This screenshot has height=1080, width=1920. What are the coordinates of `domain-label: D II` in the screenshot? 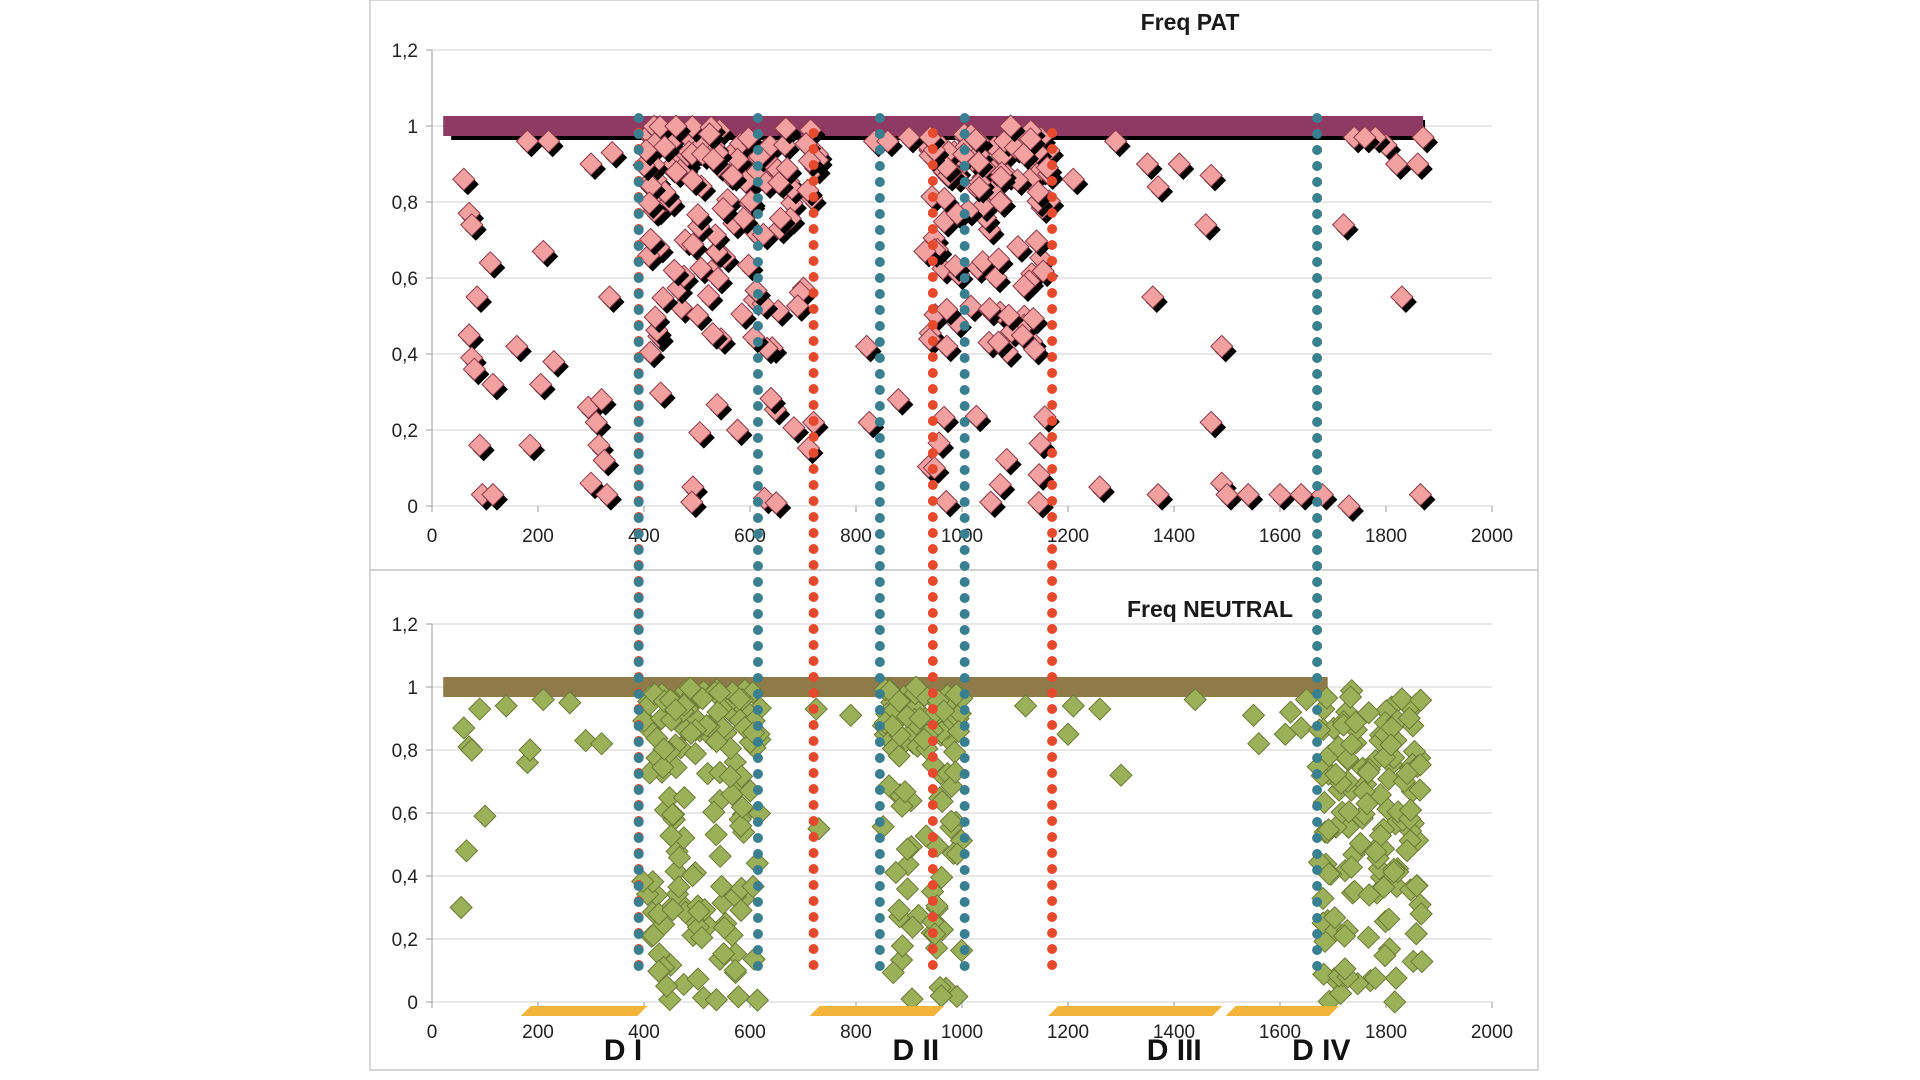 It's located at (916, 1050).